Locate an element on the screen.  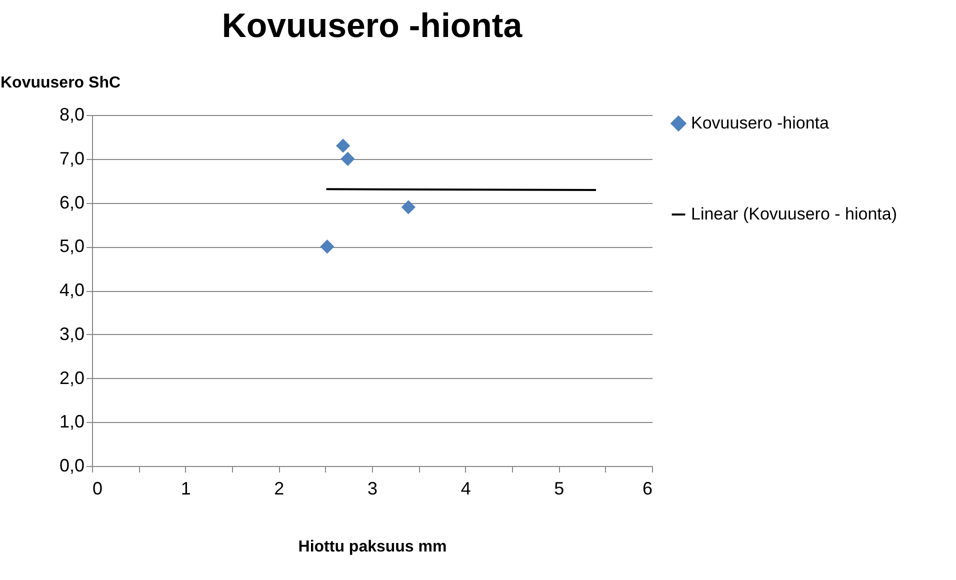
y-tick-label: 8,0 is located at coordinates (71, 114).